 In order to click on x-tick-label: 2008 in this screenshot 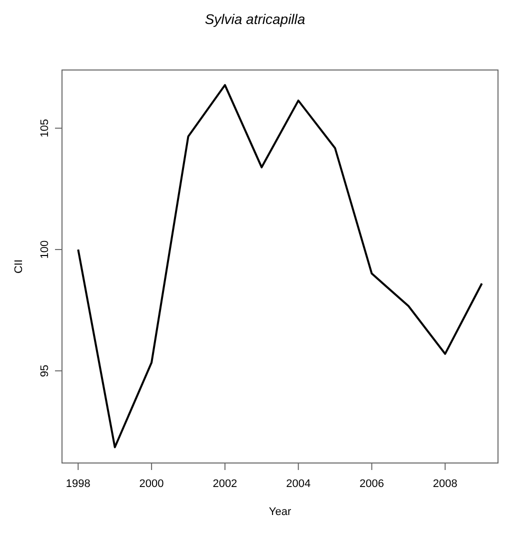, I will do `click(445, 484)`.